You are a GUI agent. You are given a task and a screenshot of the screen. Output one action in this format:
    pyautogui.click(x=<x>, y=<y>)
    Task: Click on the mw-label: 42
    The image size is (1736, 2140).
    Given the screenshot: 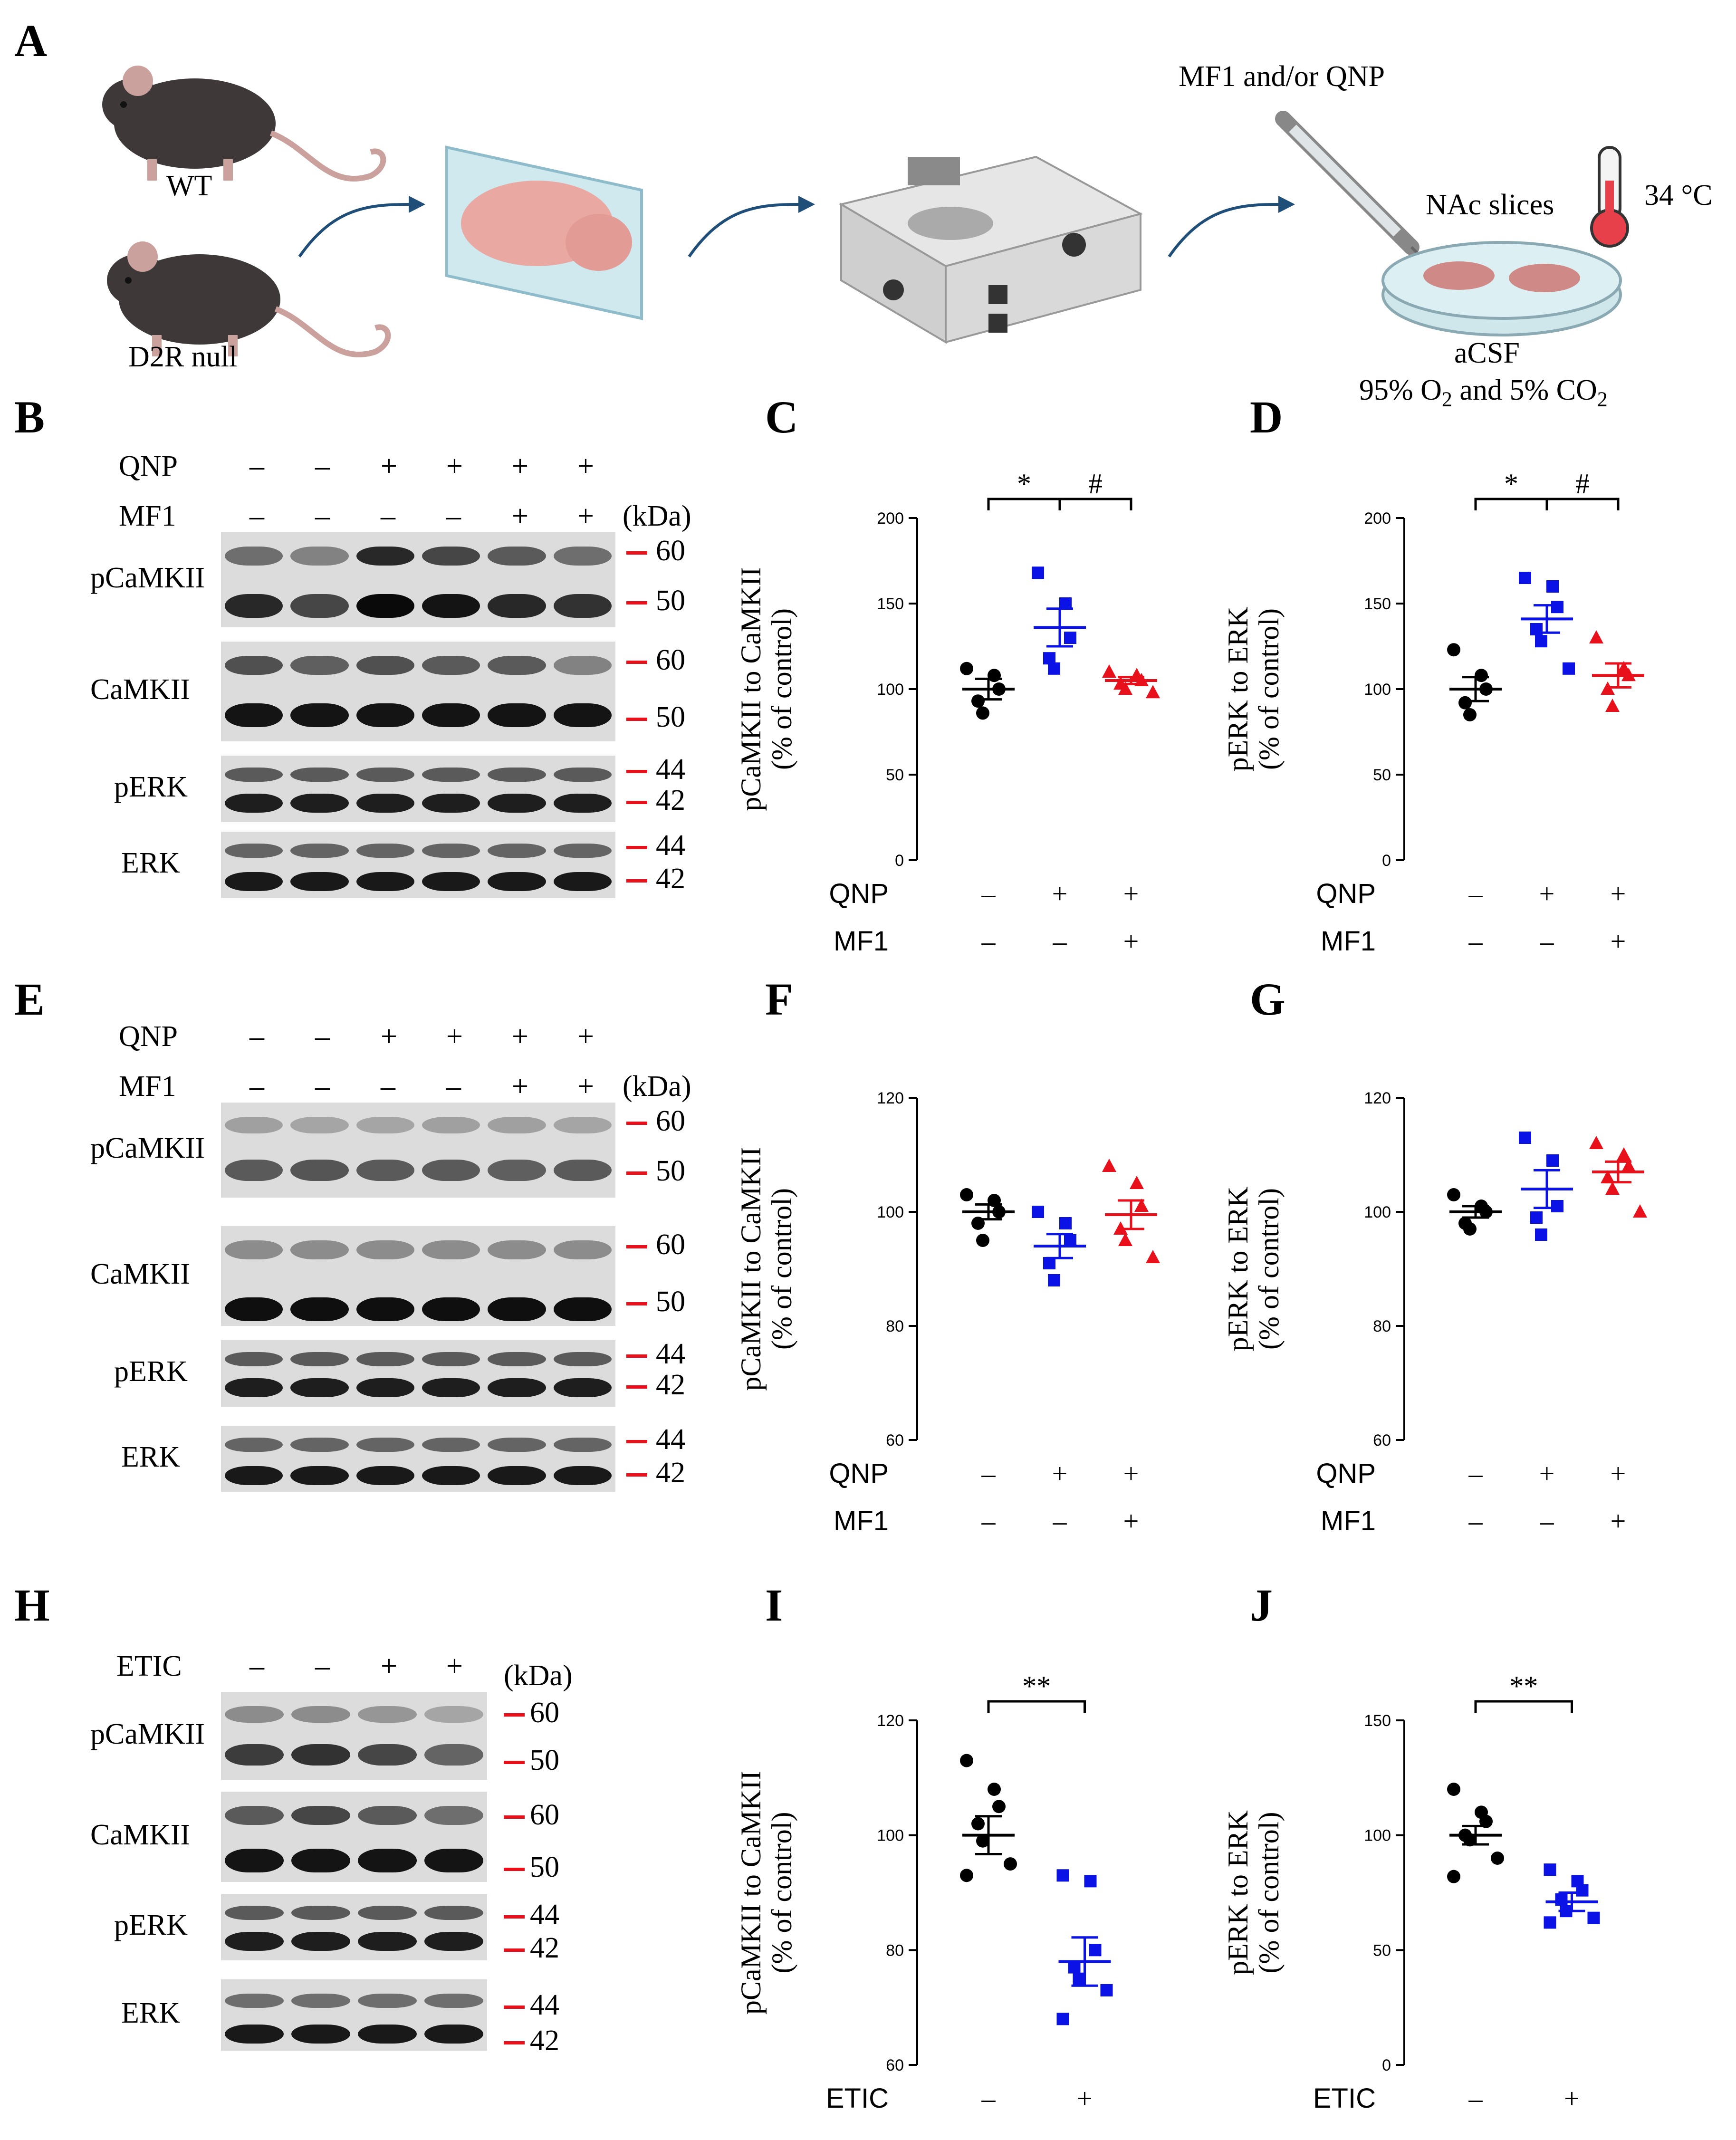 What is the action you would take?
    pyautogui.click(x=671, y=1385)
    